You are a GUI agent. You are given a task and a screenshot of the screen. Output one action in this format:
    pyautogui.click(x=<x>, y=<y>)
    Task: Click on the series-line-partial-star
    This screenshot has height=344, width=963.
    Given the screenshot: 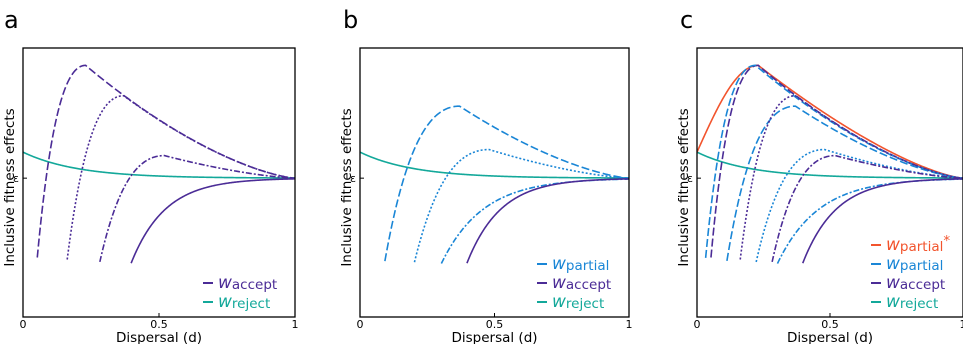 What is the action you would take?
    pyautogui.click(x=830, y=121)
    